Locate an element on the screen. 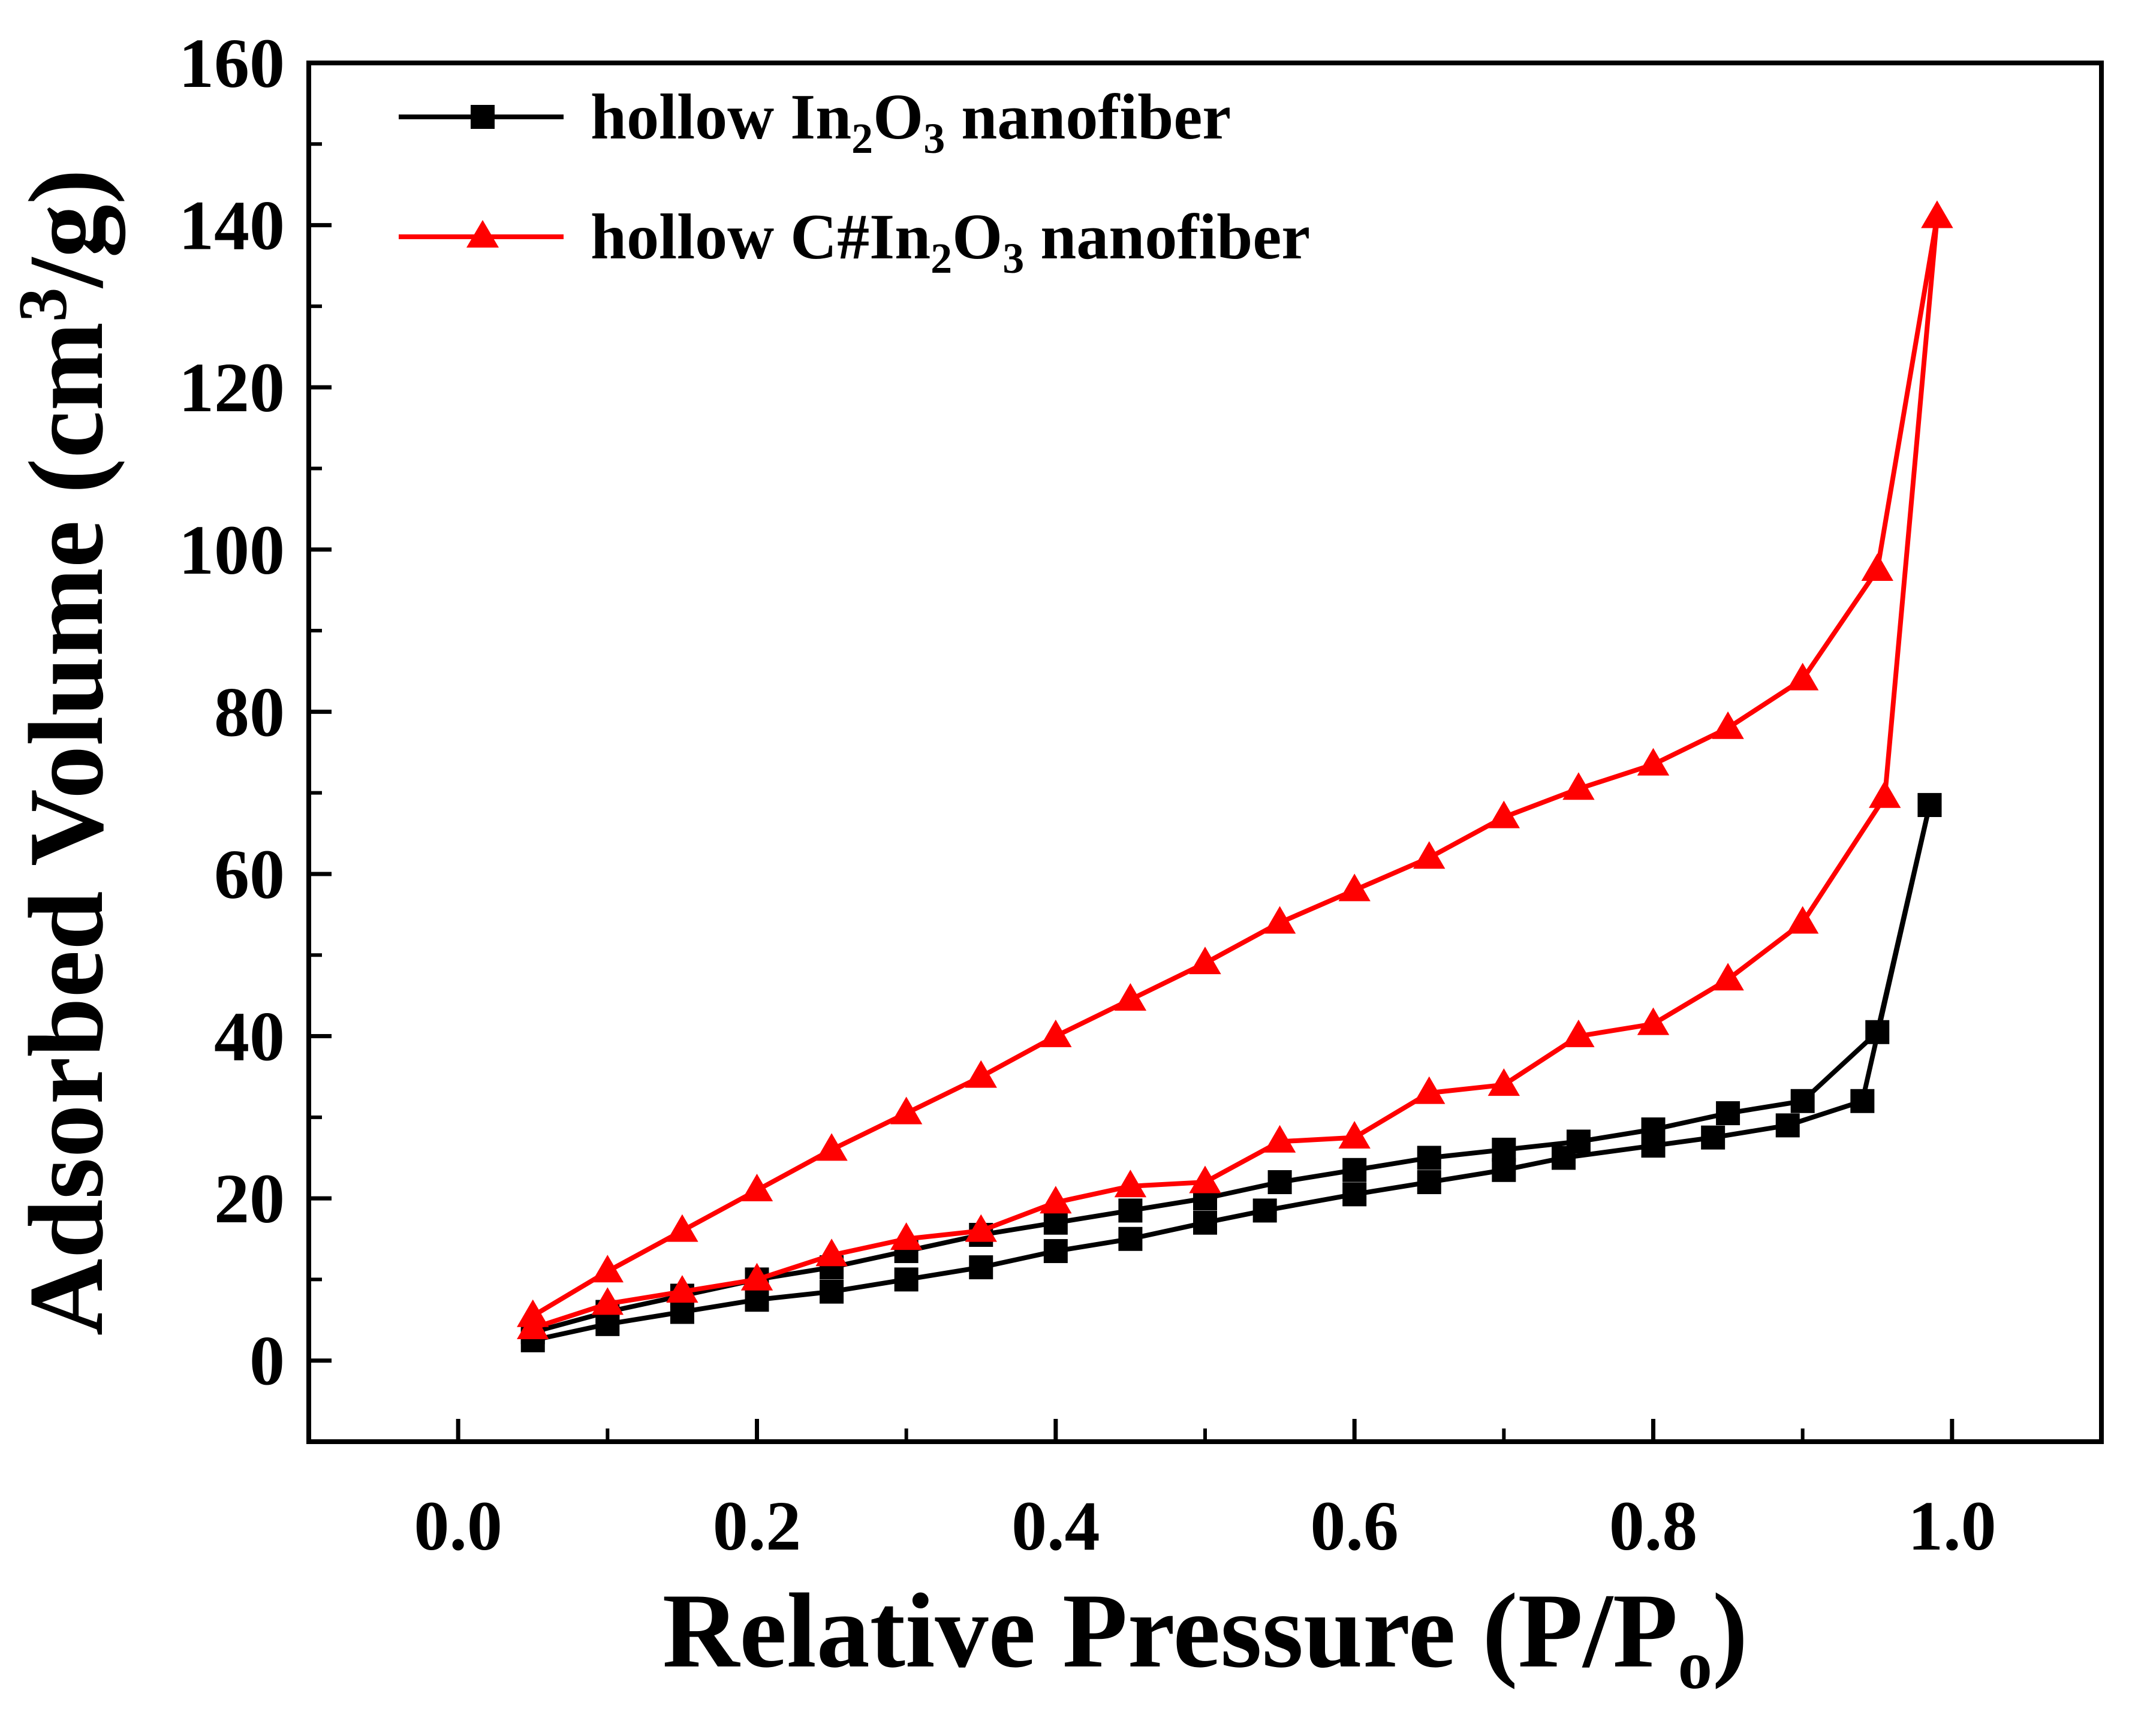 The height and width of the screenshot is (1736, 2132). legend-label-c-in2o3-sub3: 3 is located at coordinates (1013, 258).